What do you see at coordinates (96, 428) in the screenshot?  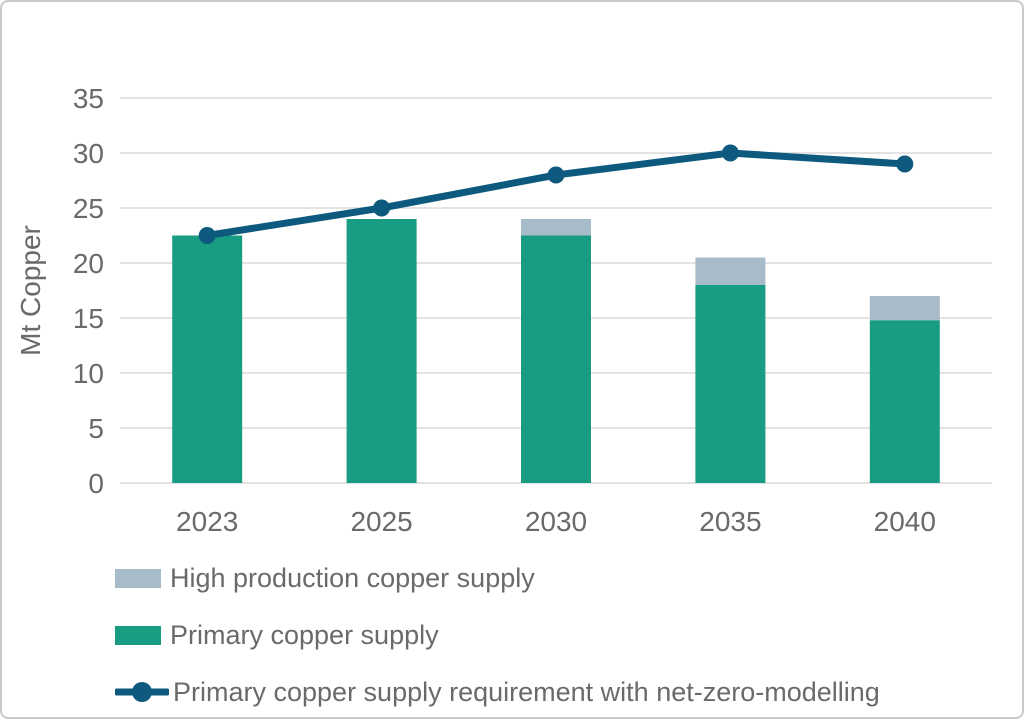 I see `svg-text: 5` at bounding box center [96, 428].